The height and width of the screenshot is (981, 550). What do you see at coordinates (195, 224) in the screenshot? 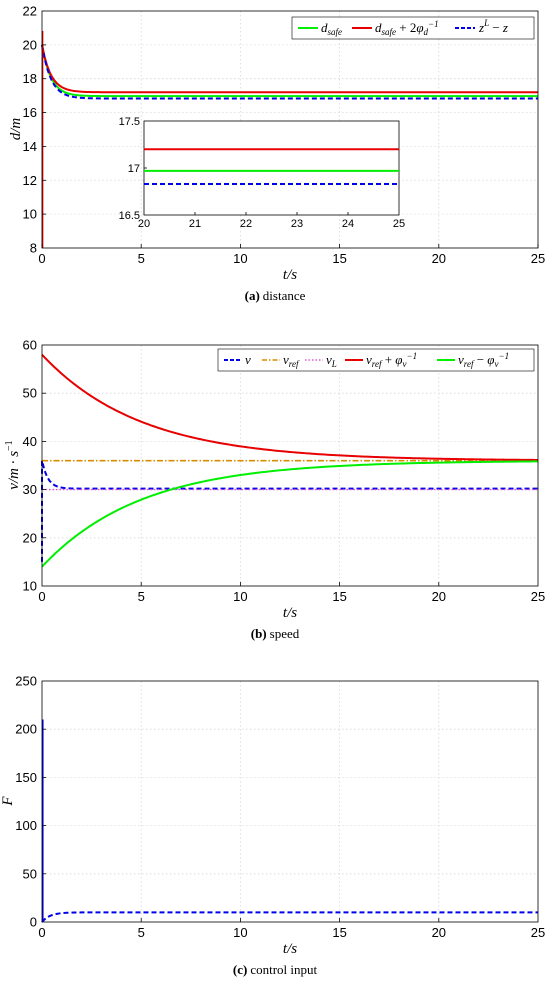
I see `inset-xtick-label: 21` at bounding box center [195, 224].